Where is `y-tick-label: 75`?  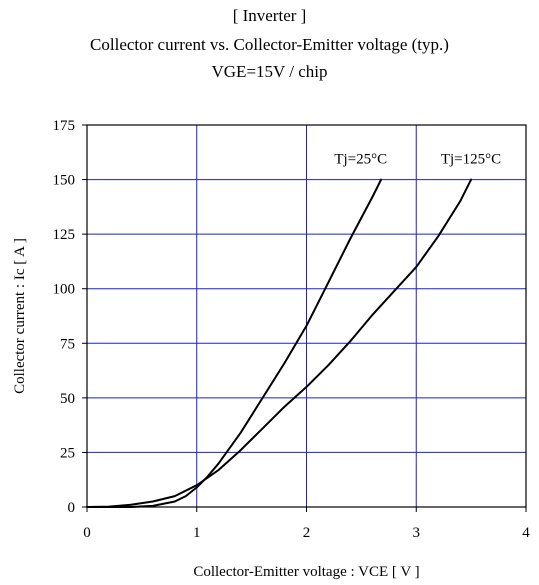
y-tick-label: 75 is located at coordinates (67, 344).